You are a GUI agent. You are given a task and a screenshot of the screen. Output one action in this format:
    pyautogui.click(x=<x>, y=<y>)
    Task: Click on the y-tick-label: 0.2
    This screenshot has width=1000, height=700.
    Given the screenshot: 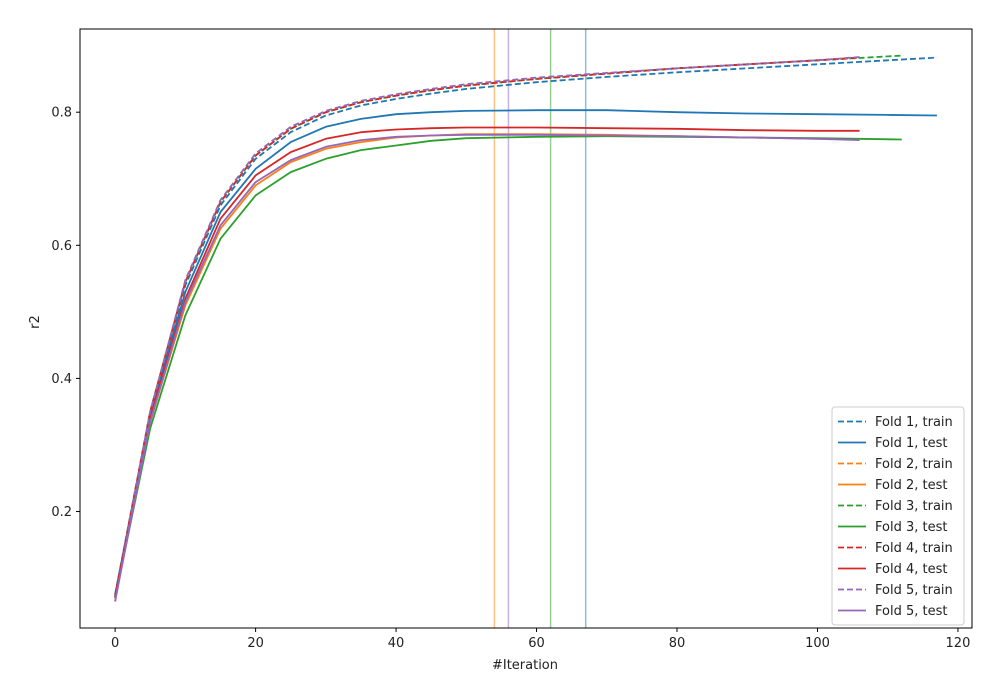 What is the action you would take?
    pyautogui.click(x=61, y=512)
    